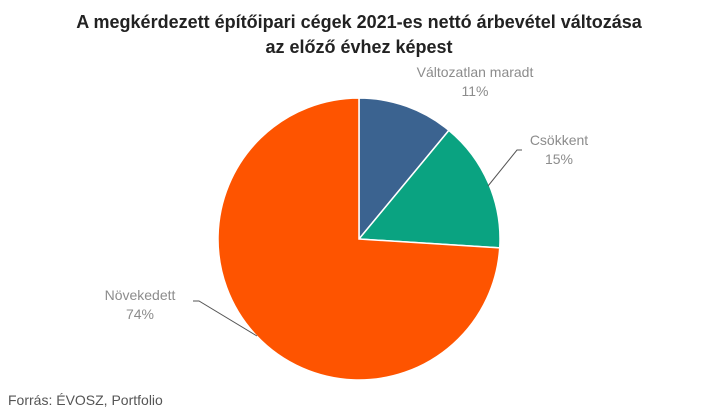 Image resolution: width=718 pixels, height=415 pixels. Describe the element at coordinates (559, 159) in the screenshot. I see `slice-value-label-2: 15%` at that location.